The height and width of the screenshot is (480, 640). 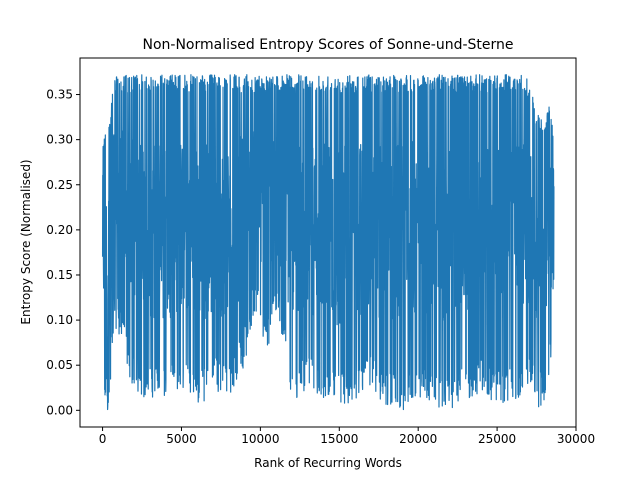 What do you see at coordinates (576, 439) in the screenshot?
I see `x-tick-label: 30000` at bounding box center [576, 439].